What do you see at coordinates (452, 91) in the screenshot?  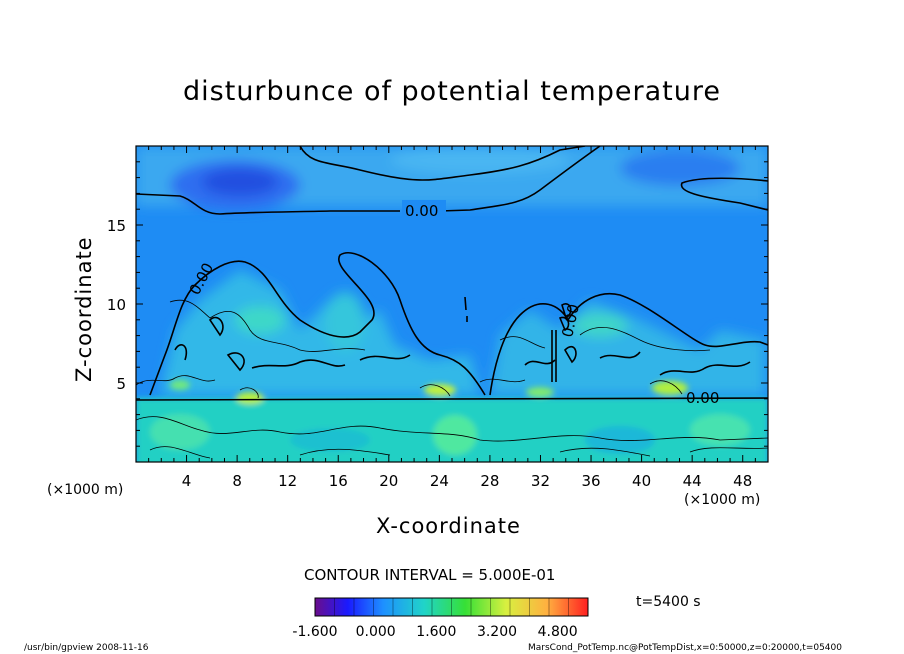 I see `chart-title: disturbunce of potential temperature` at bounding box center [452, 91].